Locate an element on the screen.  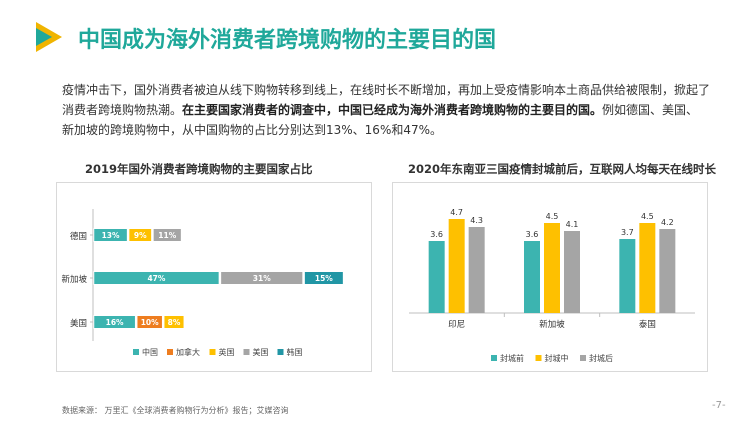
chart1-data-label: 13% is located at coordinates (111, 235).